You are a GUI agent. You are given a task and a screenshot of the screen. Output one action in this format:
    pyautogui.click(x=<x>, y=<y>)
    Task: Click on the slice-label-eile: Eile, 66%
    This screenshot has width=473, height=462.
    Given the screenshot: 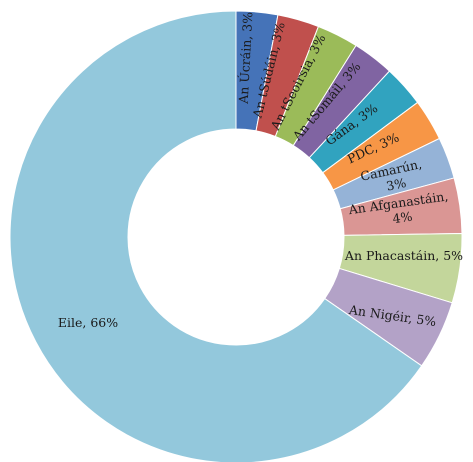 What is the action you would take?
    pyautogui.click(x=88, y=322)
    